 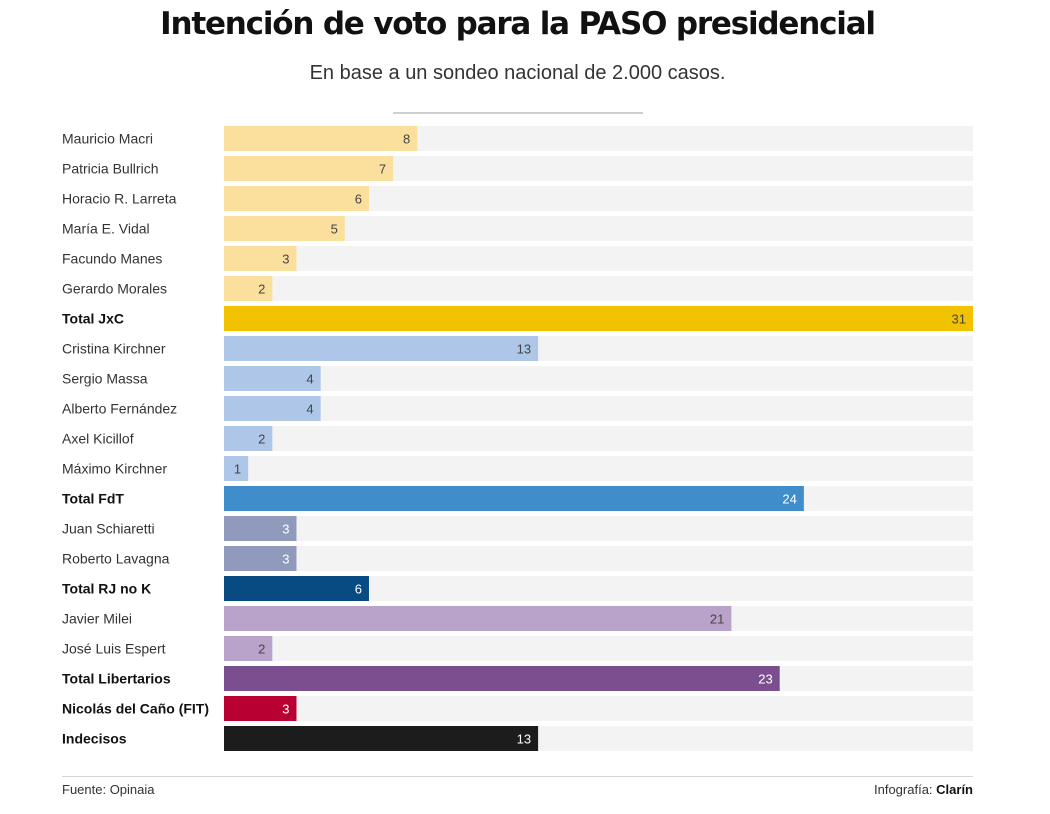 I want to click on category-label: Cristina Kirchner, so click(x=114, y=349).